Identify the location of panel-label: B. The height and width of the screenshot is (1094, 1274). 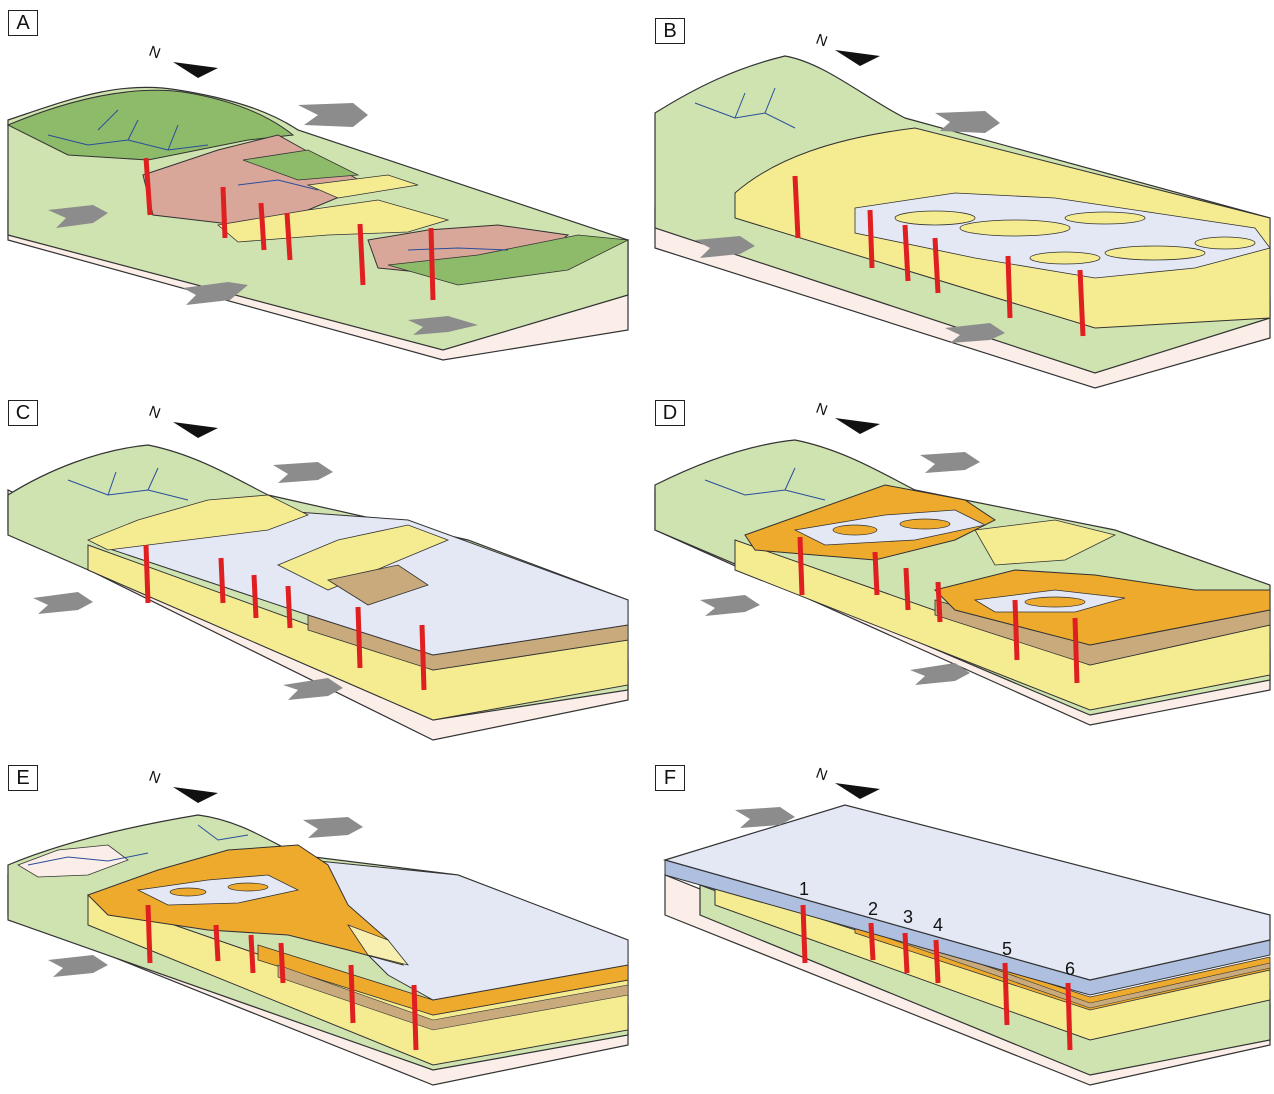
(670, 31).